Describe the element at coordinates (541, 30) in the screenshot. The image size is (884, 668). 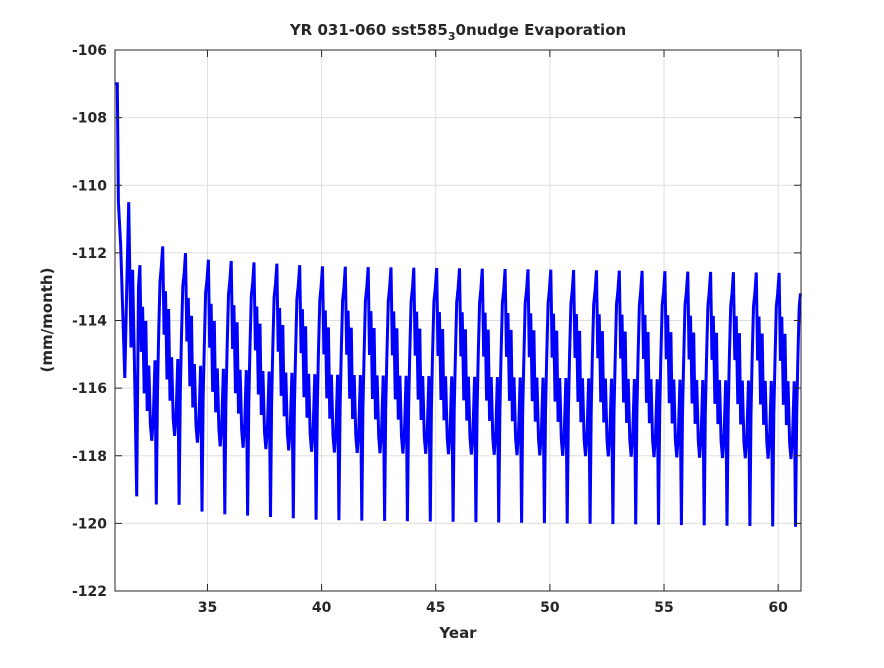
I see `chart-title-rest: 0nudge Evaporation` at that location.